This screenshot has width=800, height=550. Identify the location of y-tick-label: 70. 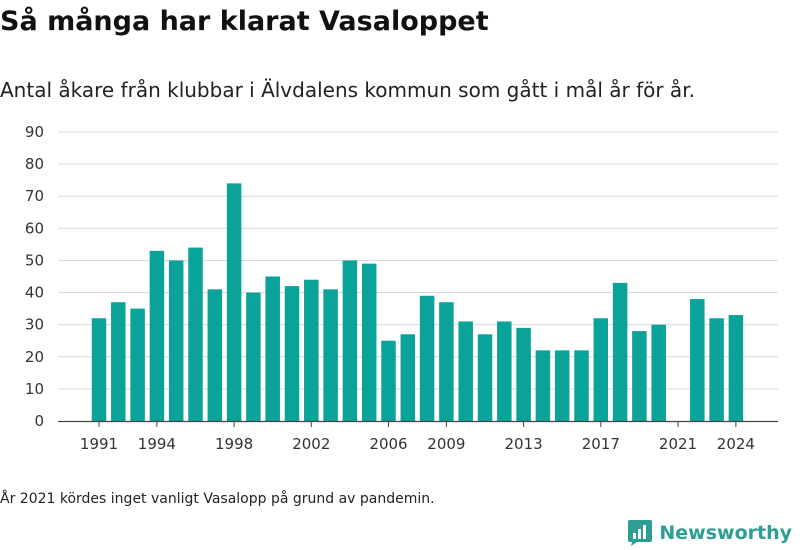
(34, 196).